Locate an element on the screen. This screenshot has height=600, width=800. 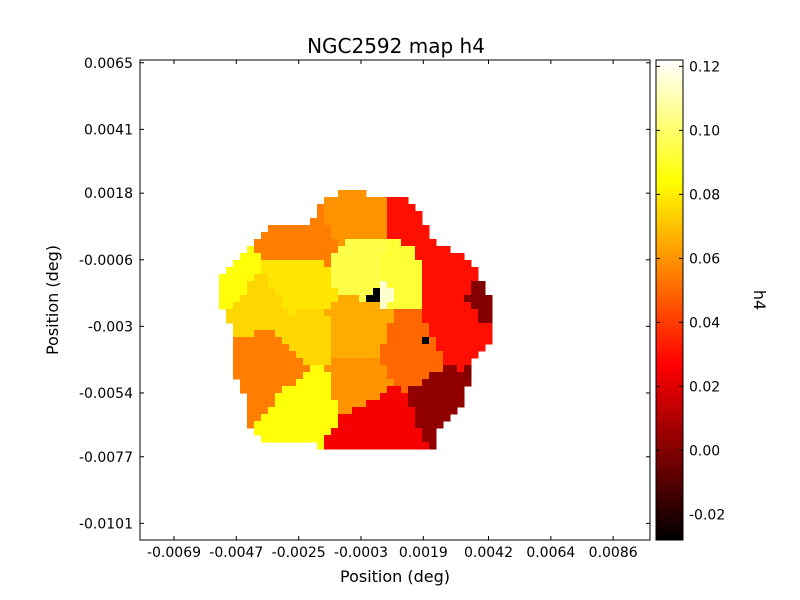
y-tick-label: 0.0041 is located at coordinates (108, 130).